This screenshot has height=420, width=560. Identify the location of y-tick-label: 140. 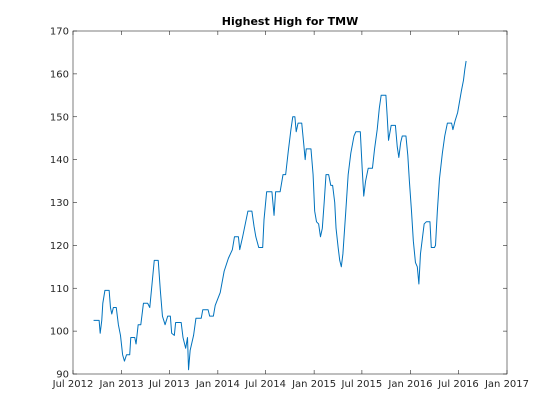
(59, 160).